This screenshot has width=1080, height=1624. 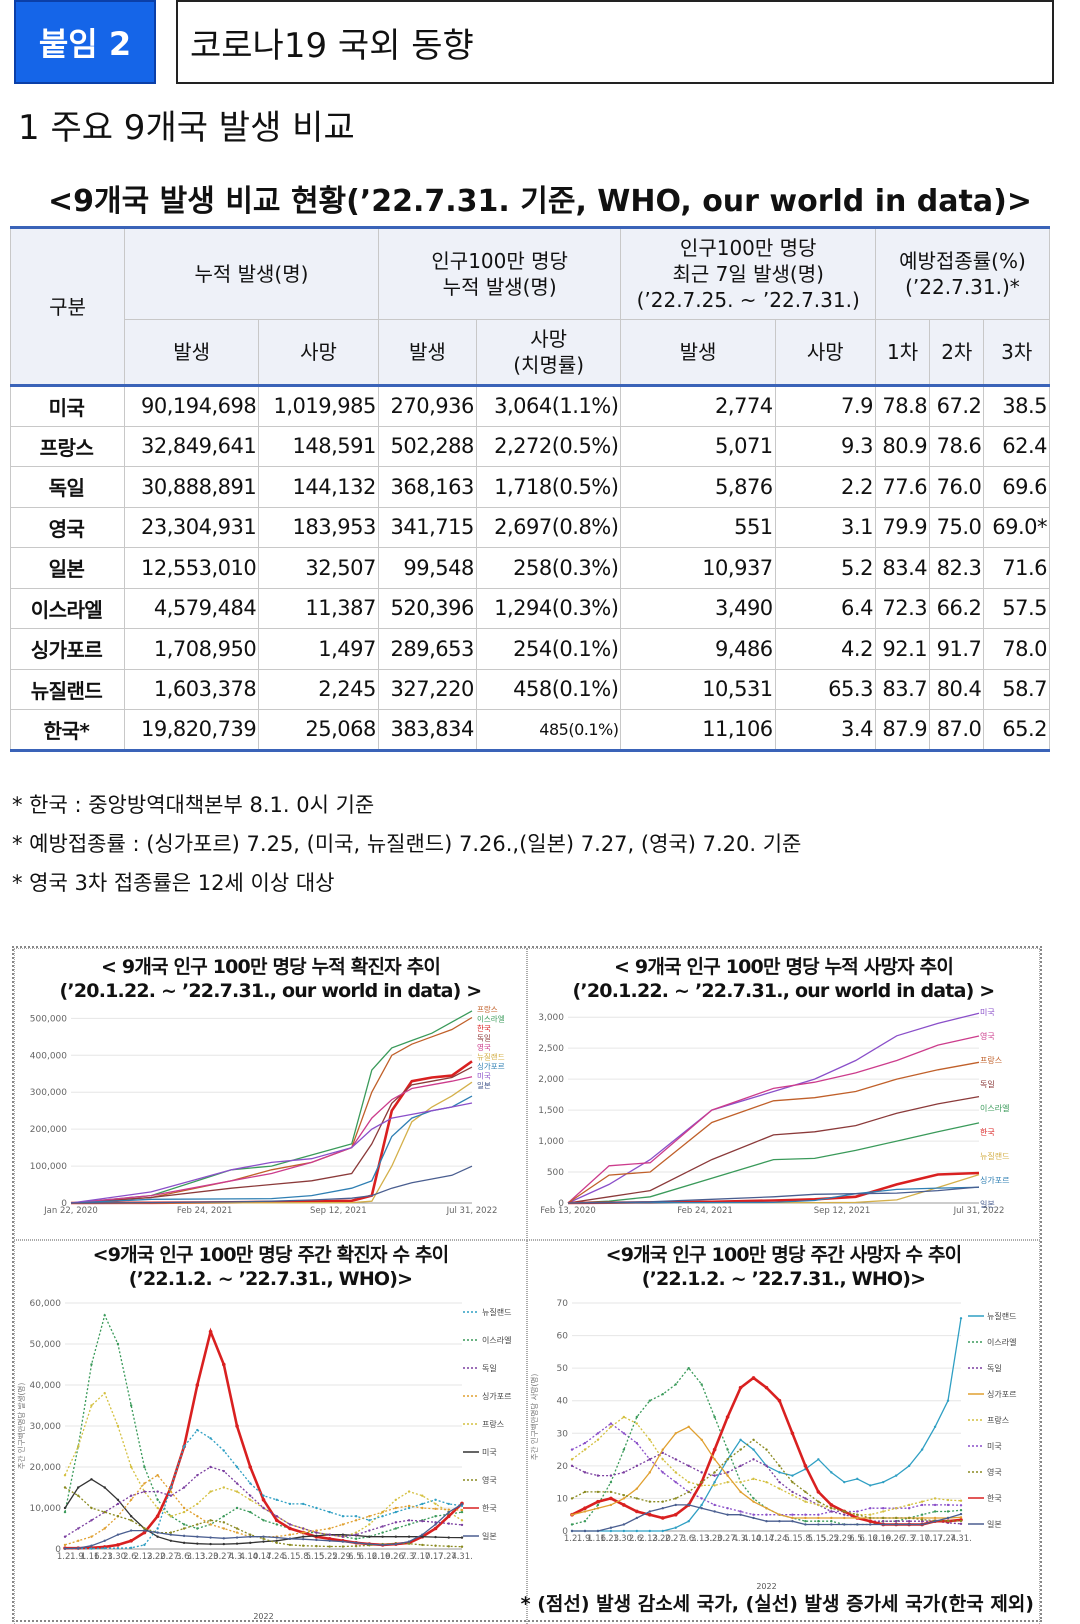 I want to click on table-cell: 2,774, so click(x=698, y=405).